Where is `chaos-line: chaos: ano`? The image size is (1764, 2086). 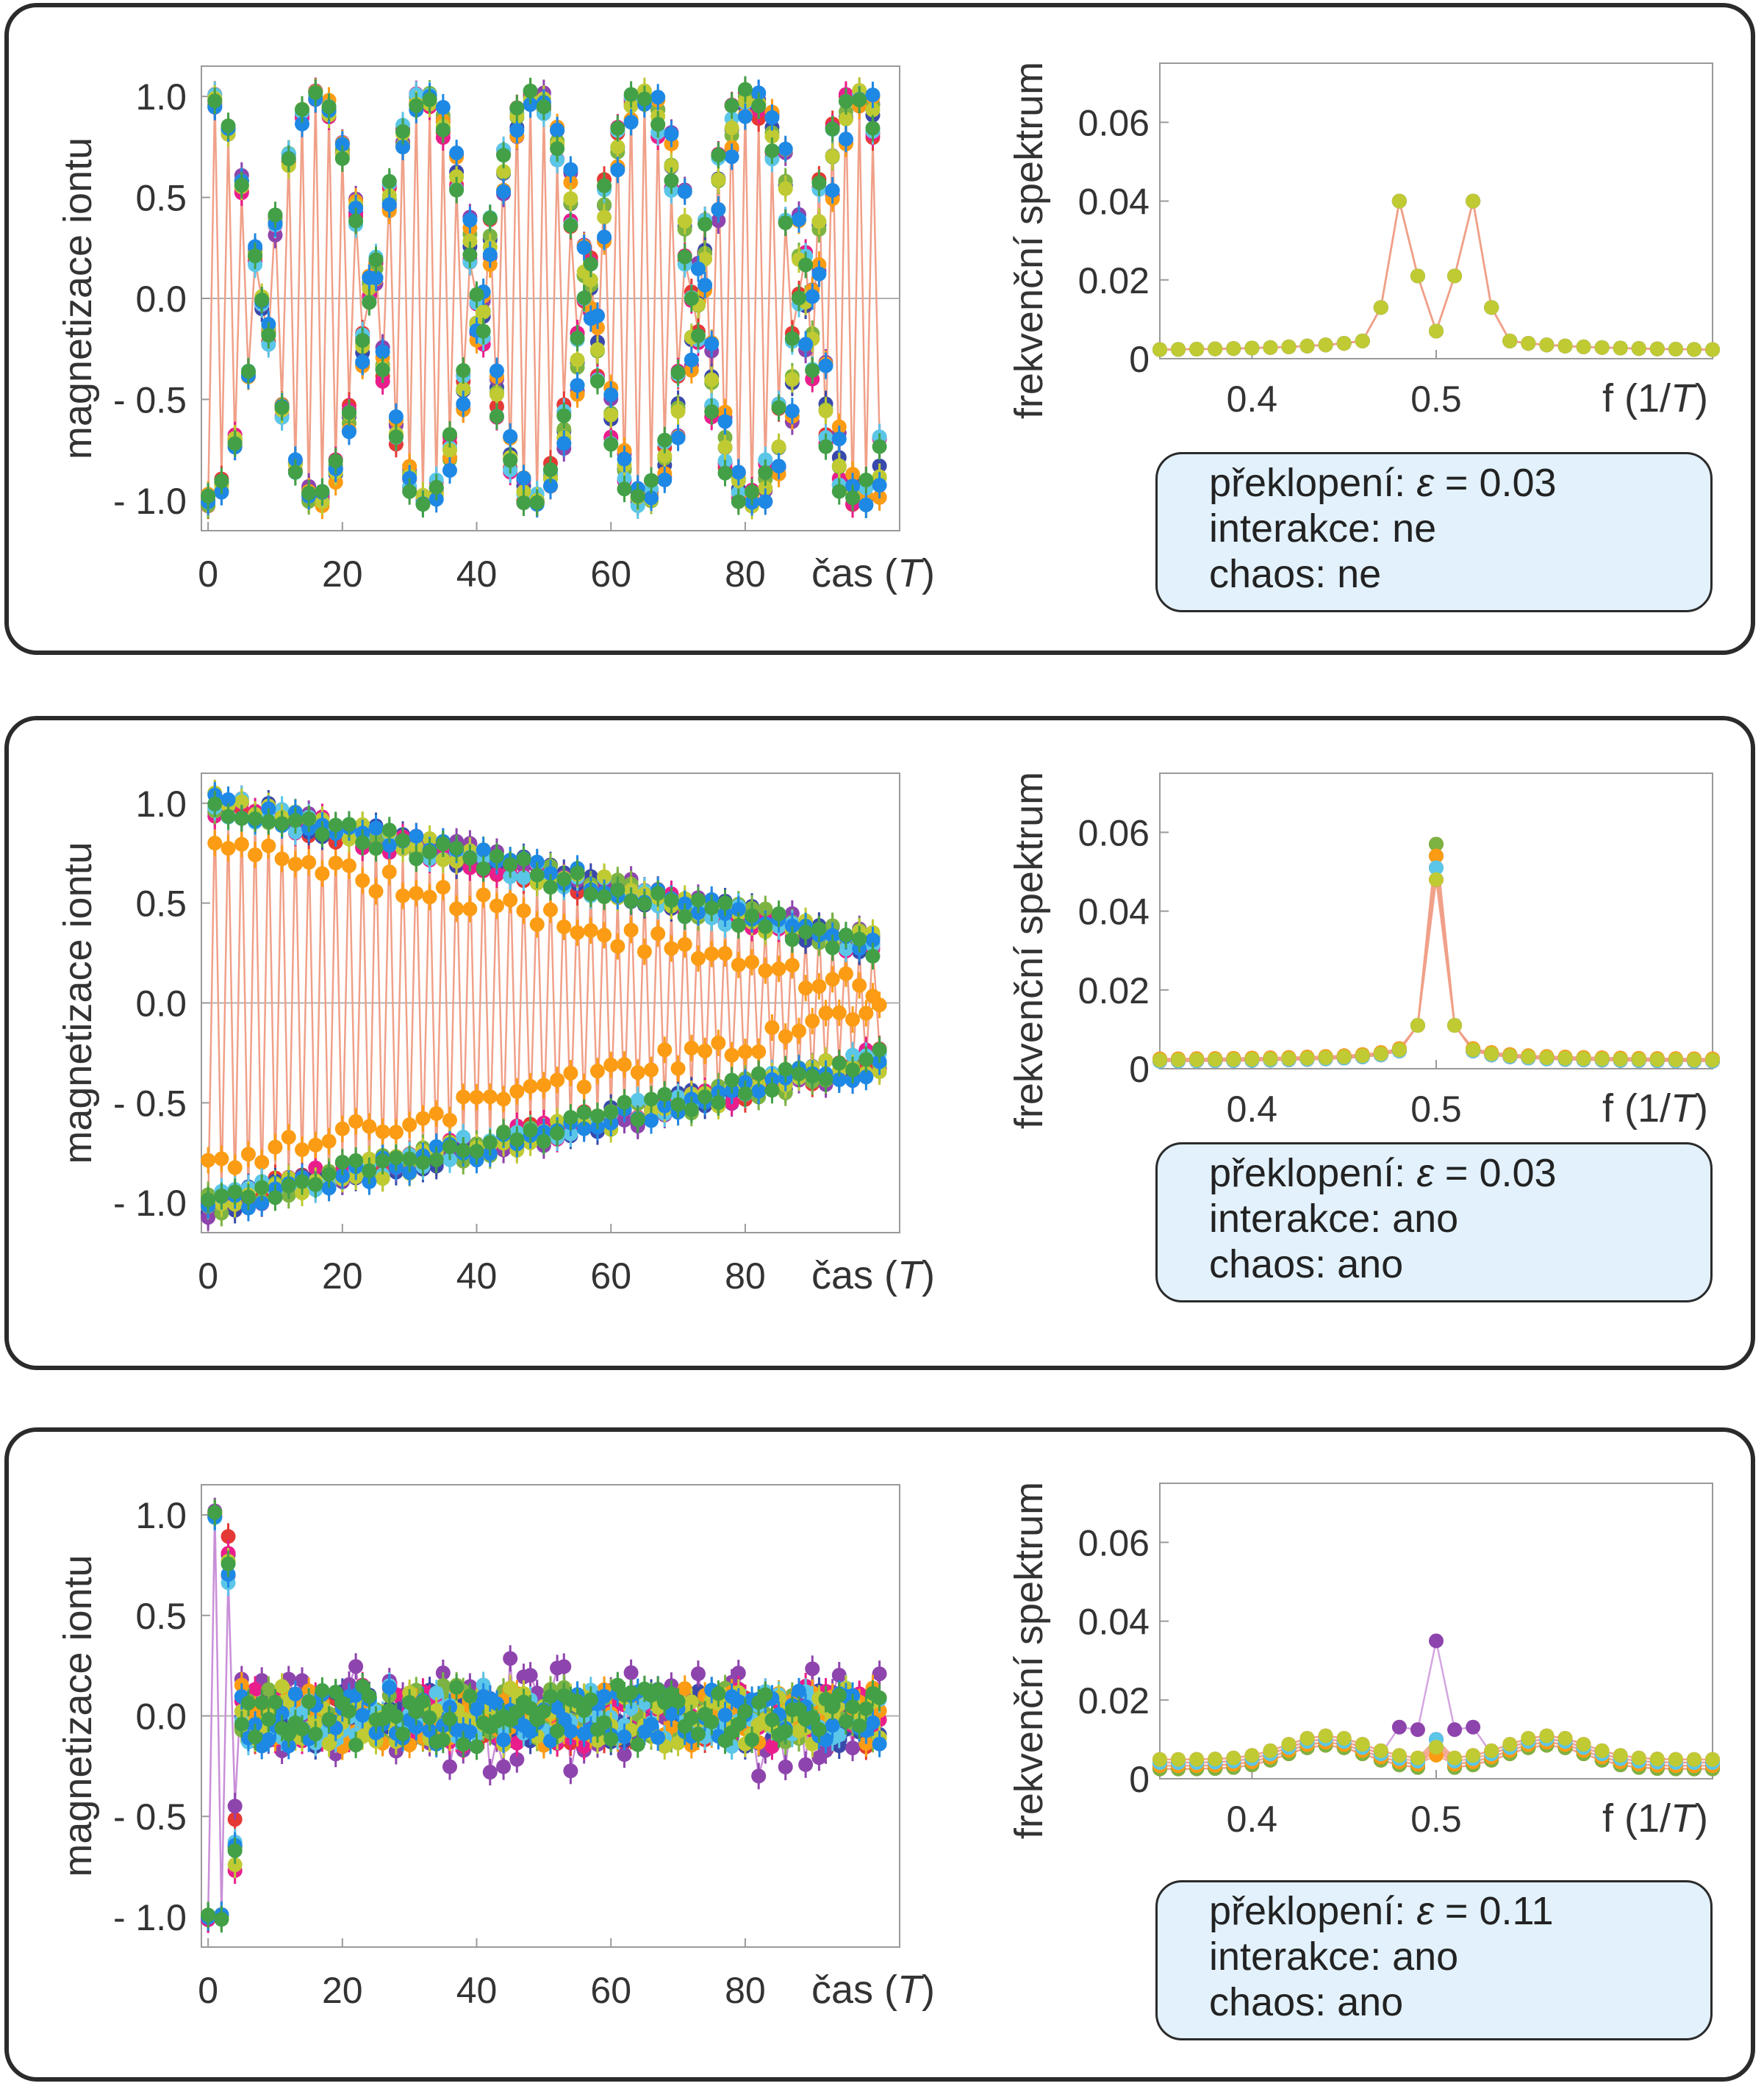 chaos-line: chaos: ano is located at coordinates (1459, 1264).